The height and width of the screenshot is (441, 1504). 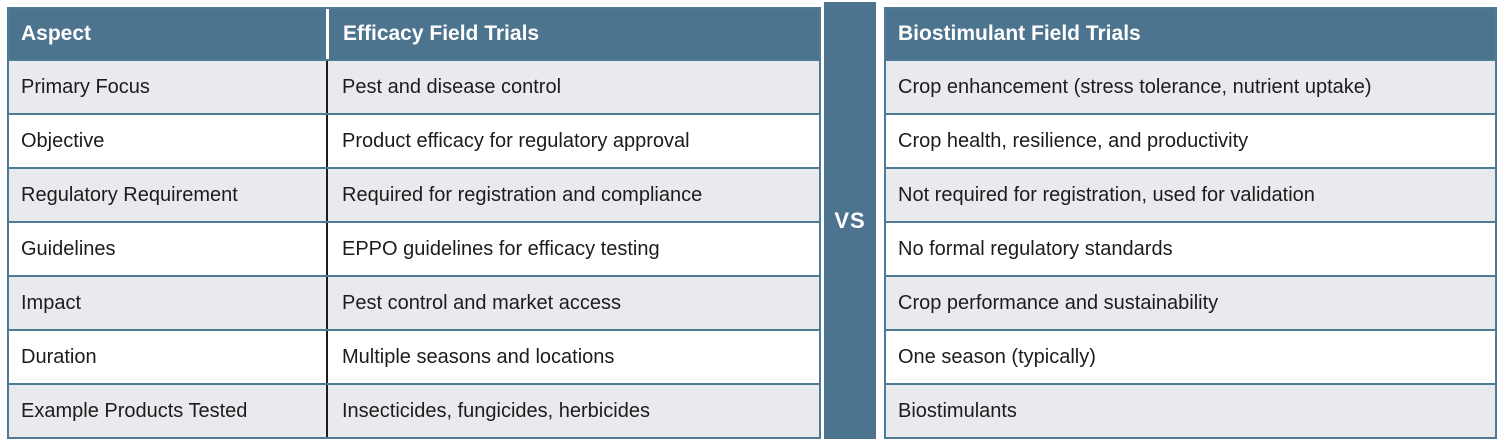 What do you see at coordinates (572, 34) in the screenshot?
I see `efficacy-column-header: Efficacy Field Trials` at bounding box center [572, 34].